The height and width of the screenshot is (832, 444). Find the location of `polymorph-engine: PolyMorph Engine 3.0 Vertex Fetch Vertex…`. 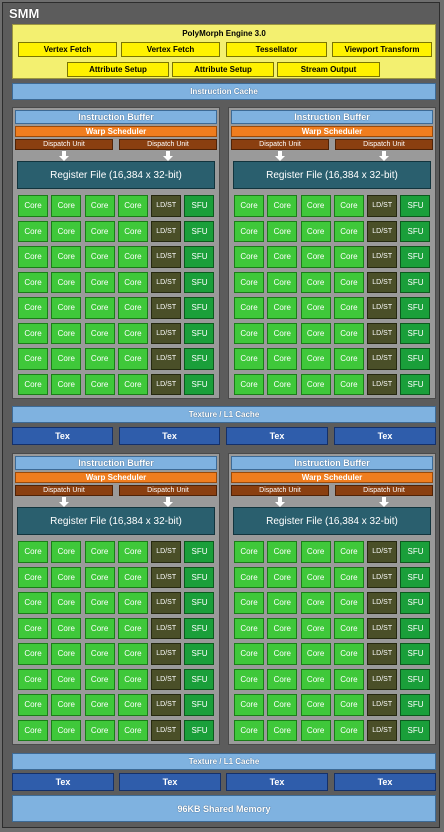

polymorph-engine: PolyMorph Engine 3.0 Vertex Fetch Vertex… is located at coordinates (224, 51).